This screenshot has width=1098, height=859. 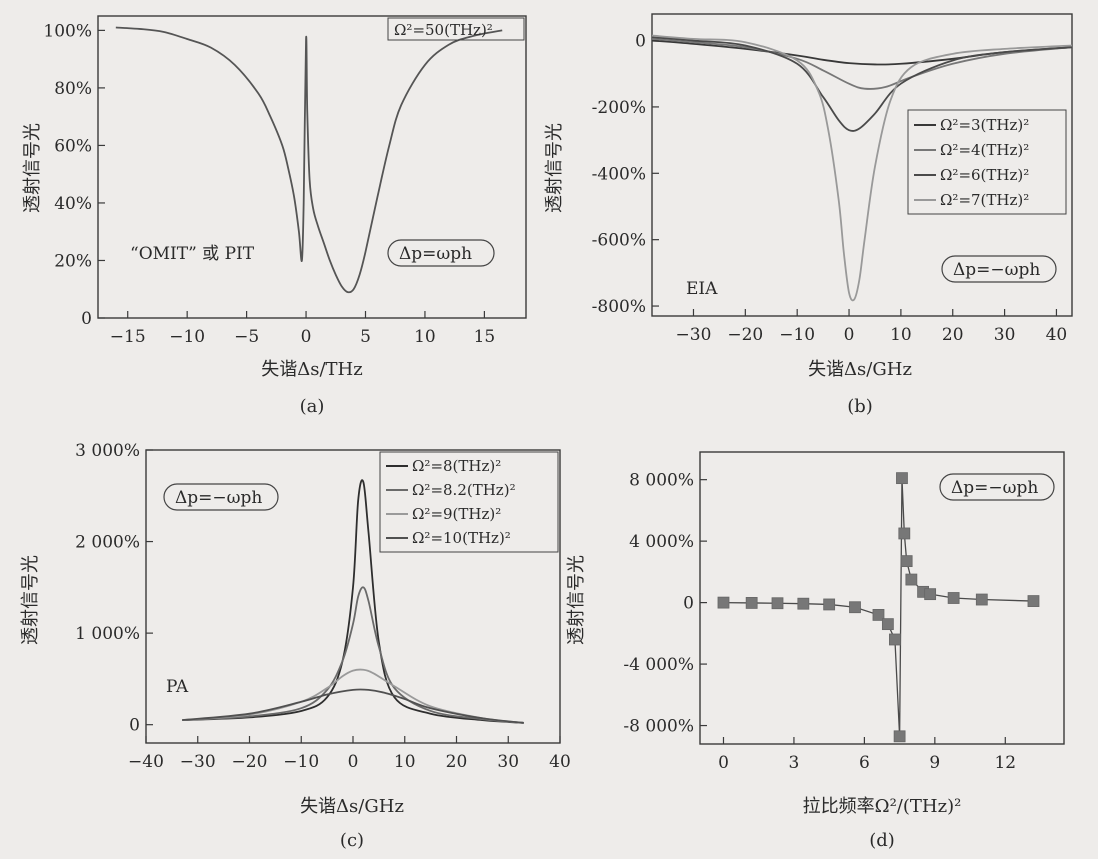 I want to click on panel-c-ylabel: 透射信号光, so click(x=30, y=600).